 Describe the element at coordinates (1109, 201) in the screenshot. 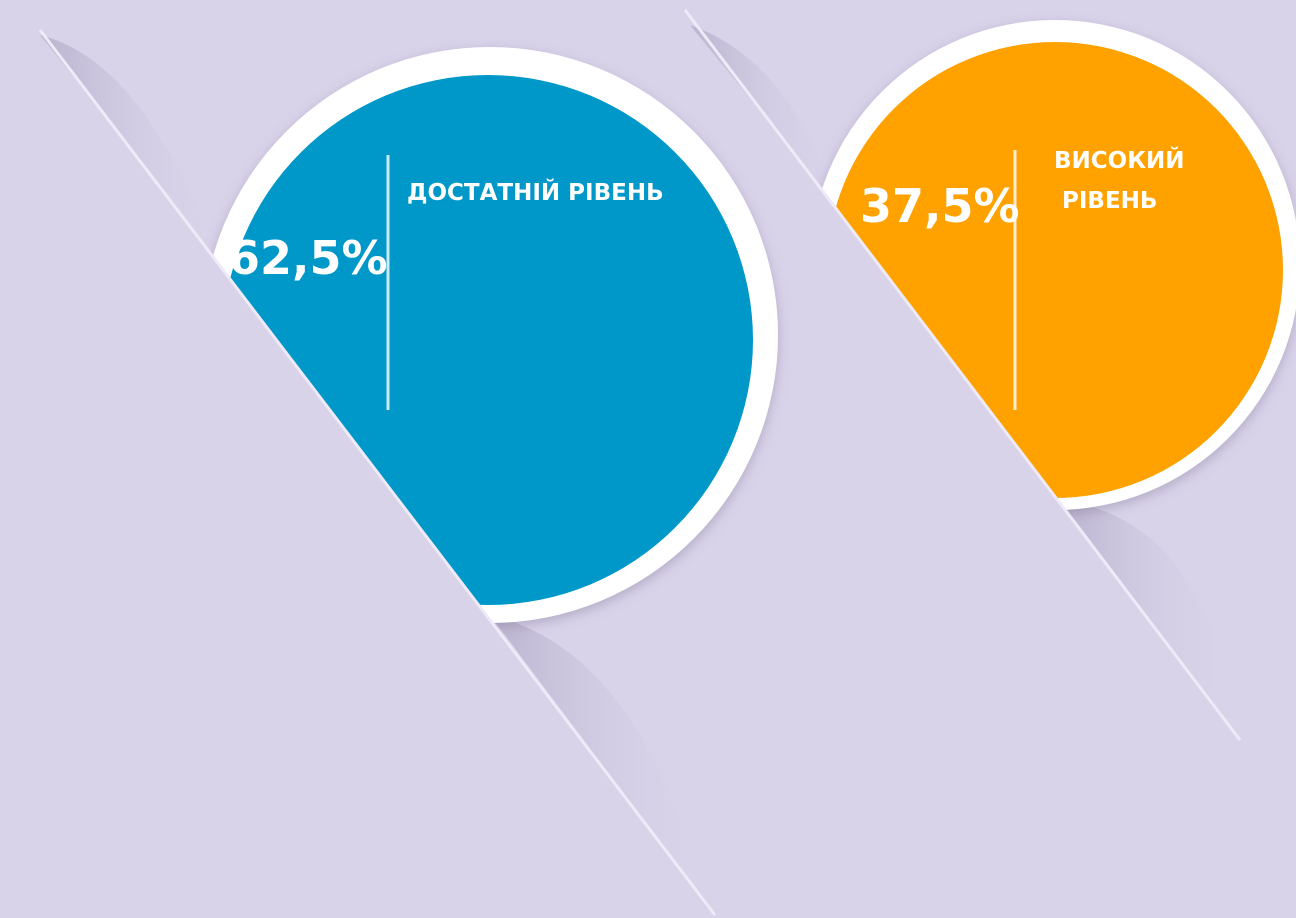

I see `level-label: РІВЕНЬ` at that location.